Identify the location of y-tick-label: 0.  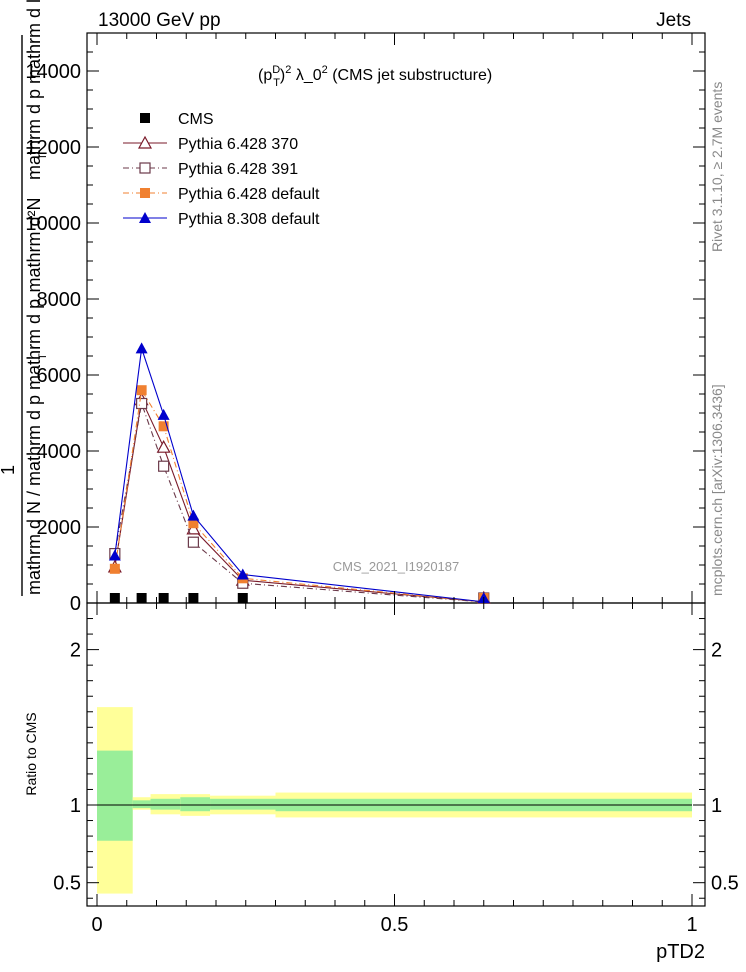
(75, 604).